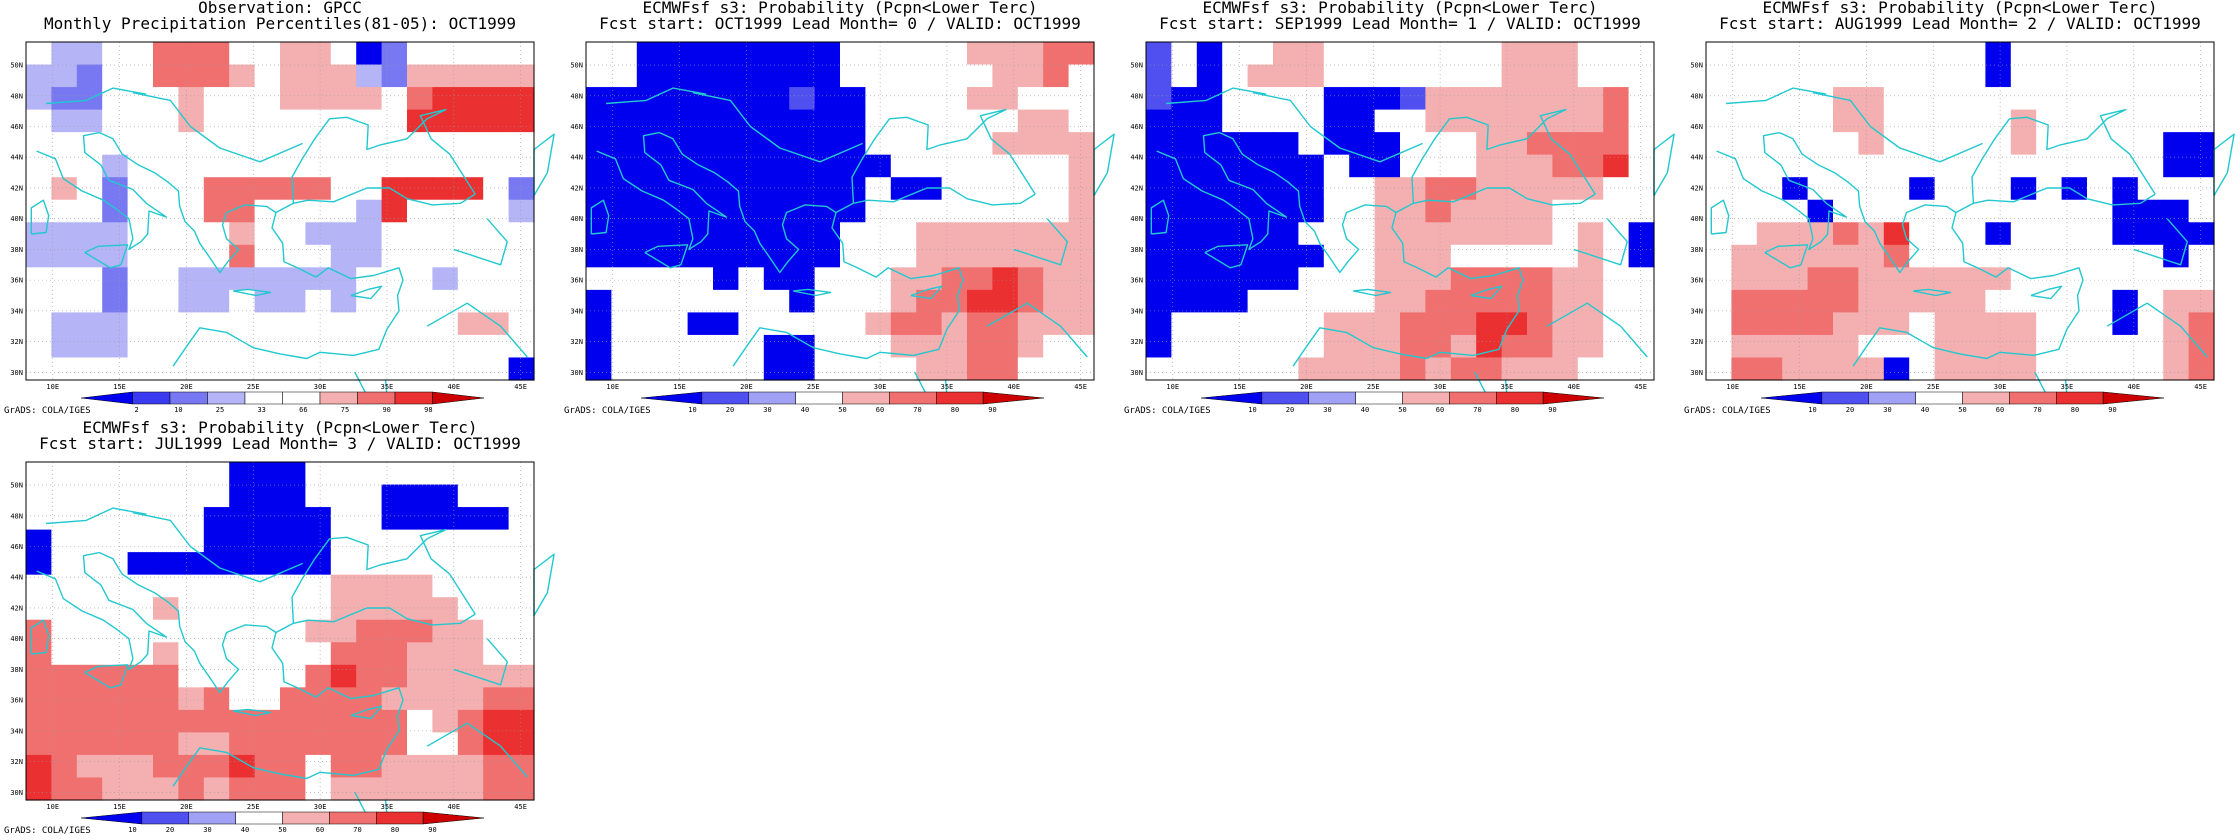  What do you see at coordinates (137, 410) in the screenshot?
I see `colorbar-label: 2` at bounding box center [137, 410].